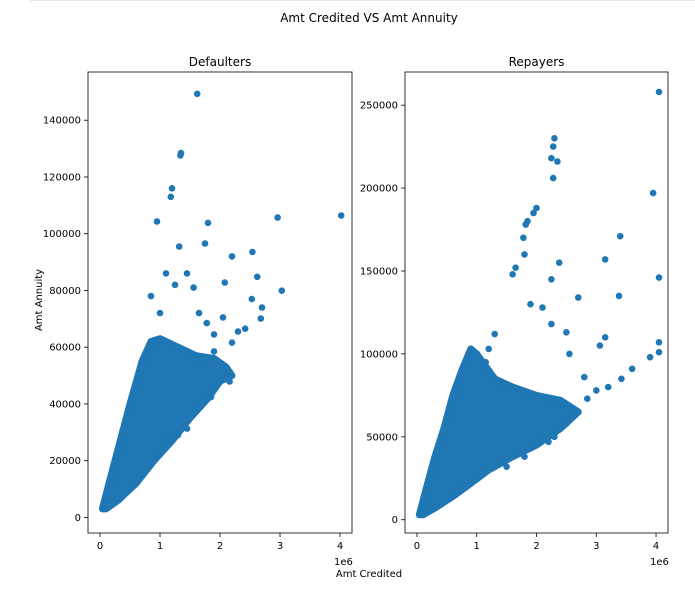 This screenshot has width=695, height=592. What do you see at coordinates (160, 546) in the screenshot?
I see `defaulters-x-tick-label: 1` at bounding box center [160, 546].